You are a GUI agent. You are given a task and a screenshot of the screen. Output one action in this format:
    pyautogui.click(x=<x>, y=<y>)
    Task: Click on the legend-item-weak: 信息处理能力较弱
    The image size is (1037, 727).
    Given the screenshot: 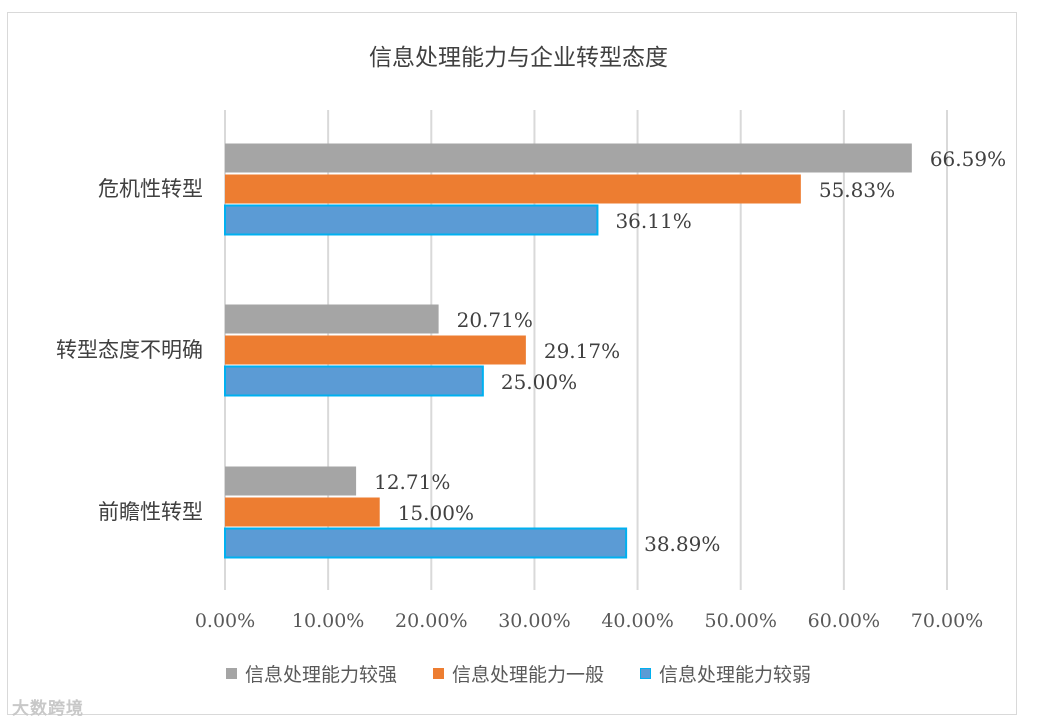 What is the action you would take?
    pyautogui.click(x=725, y=673)
    